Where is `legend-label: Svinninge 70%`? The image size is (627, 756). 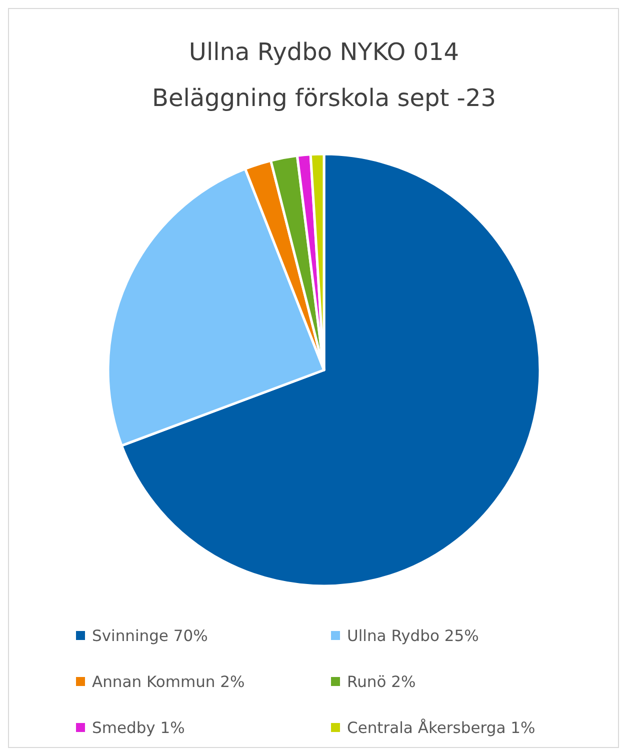
legend-label: Svinninge 70% is located at coordinates (150, 636).